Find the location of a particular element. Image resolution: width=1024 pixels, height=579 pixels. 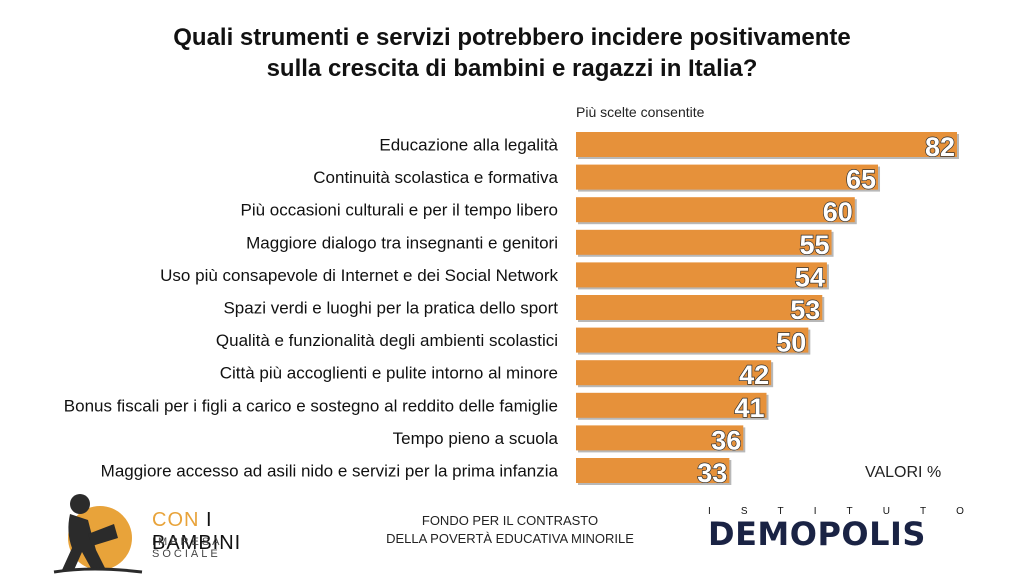

value-label: 53 is located at coordinates (805, 310).